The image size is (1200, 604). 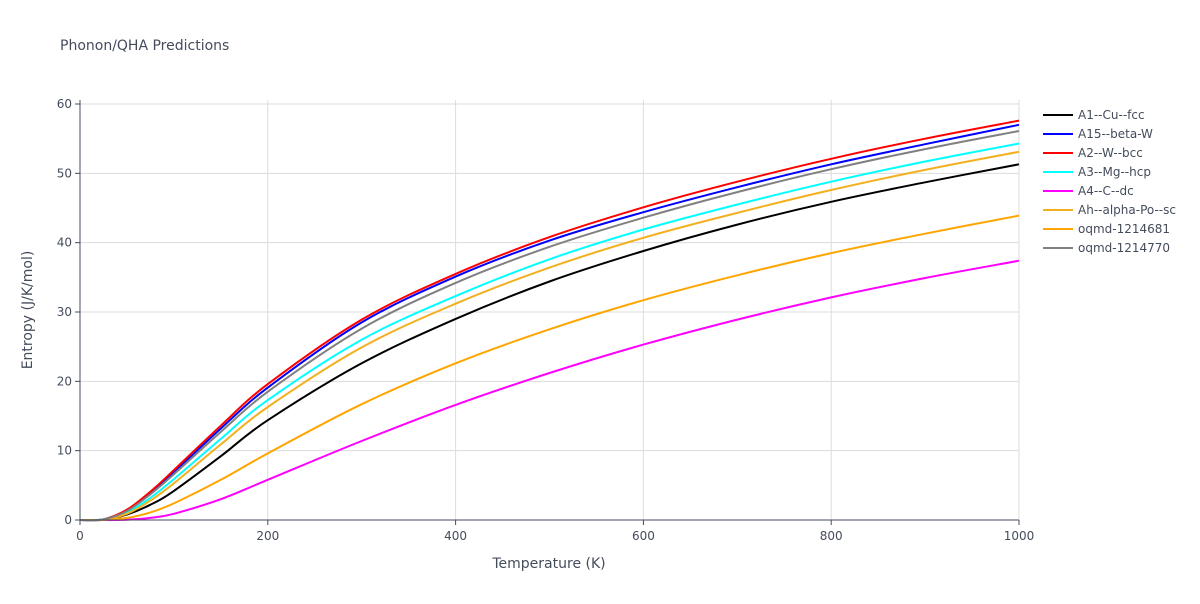 What do you see at coordinates (64, 173) in the screenshot?
I see `y-tick-label: 50` at bounding box center [64, 173].